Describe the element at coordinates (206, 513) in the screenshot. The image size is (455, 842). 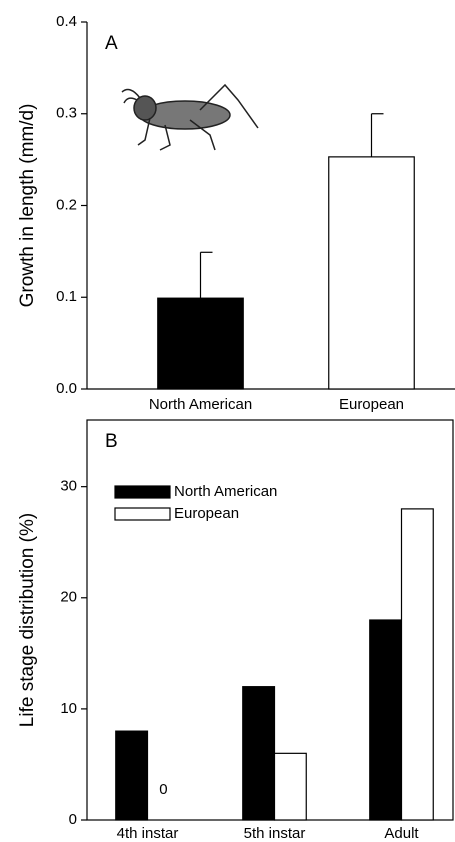
I see `legend-label: European` at that location.